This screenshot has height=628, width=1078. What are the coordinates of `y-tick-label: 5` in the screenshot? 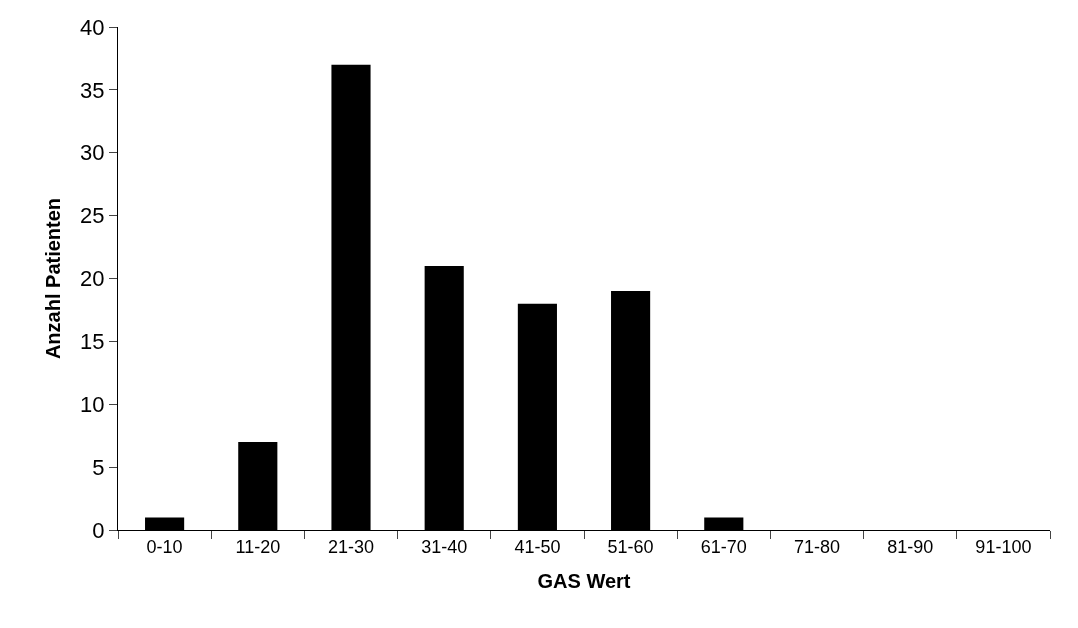 It's located at (98, 467).